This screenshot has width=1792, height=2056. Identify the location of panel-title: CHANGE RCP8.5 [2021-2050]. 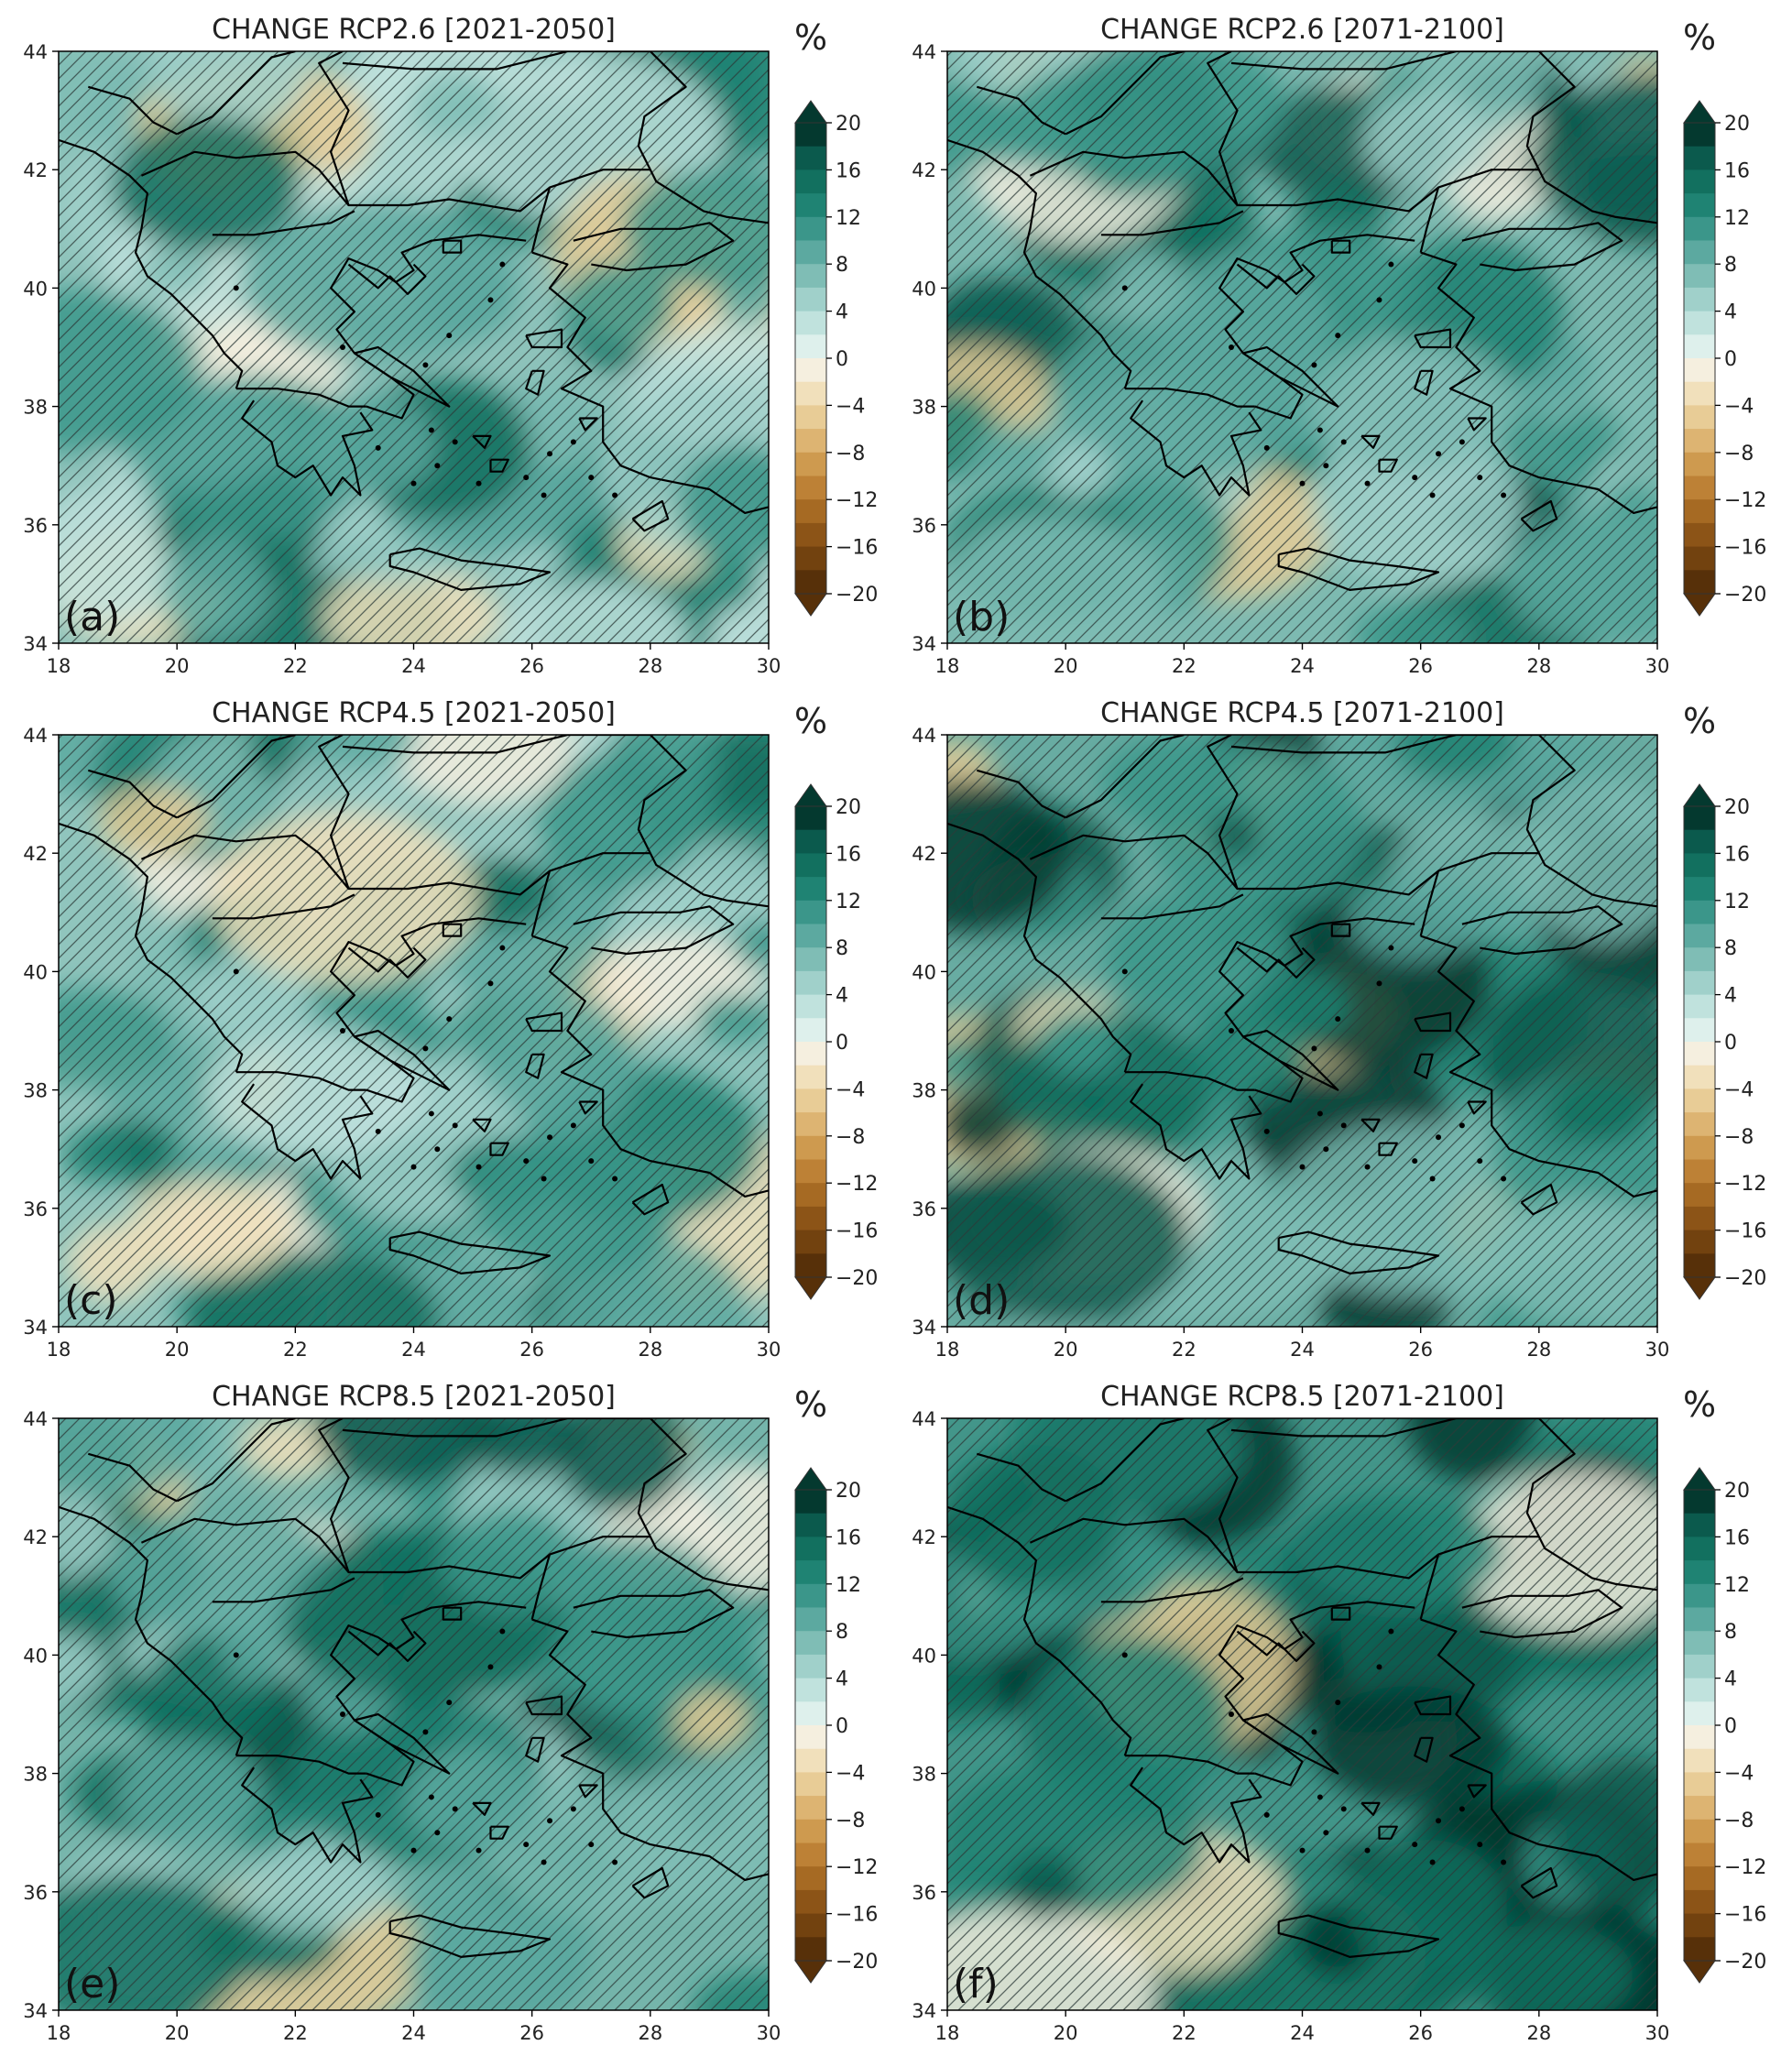
(414, 1397).